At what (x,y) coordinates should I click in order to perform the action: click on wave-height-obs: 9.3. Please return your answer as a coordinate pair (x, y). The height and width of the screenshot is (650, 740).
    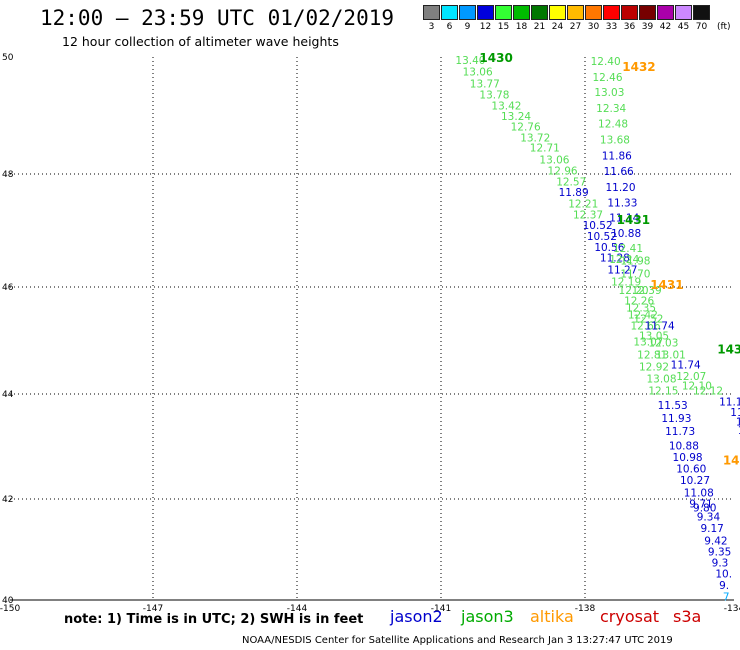
    Looking at the image, I should click on (720, 564).